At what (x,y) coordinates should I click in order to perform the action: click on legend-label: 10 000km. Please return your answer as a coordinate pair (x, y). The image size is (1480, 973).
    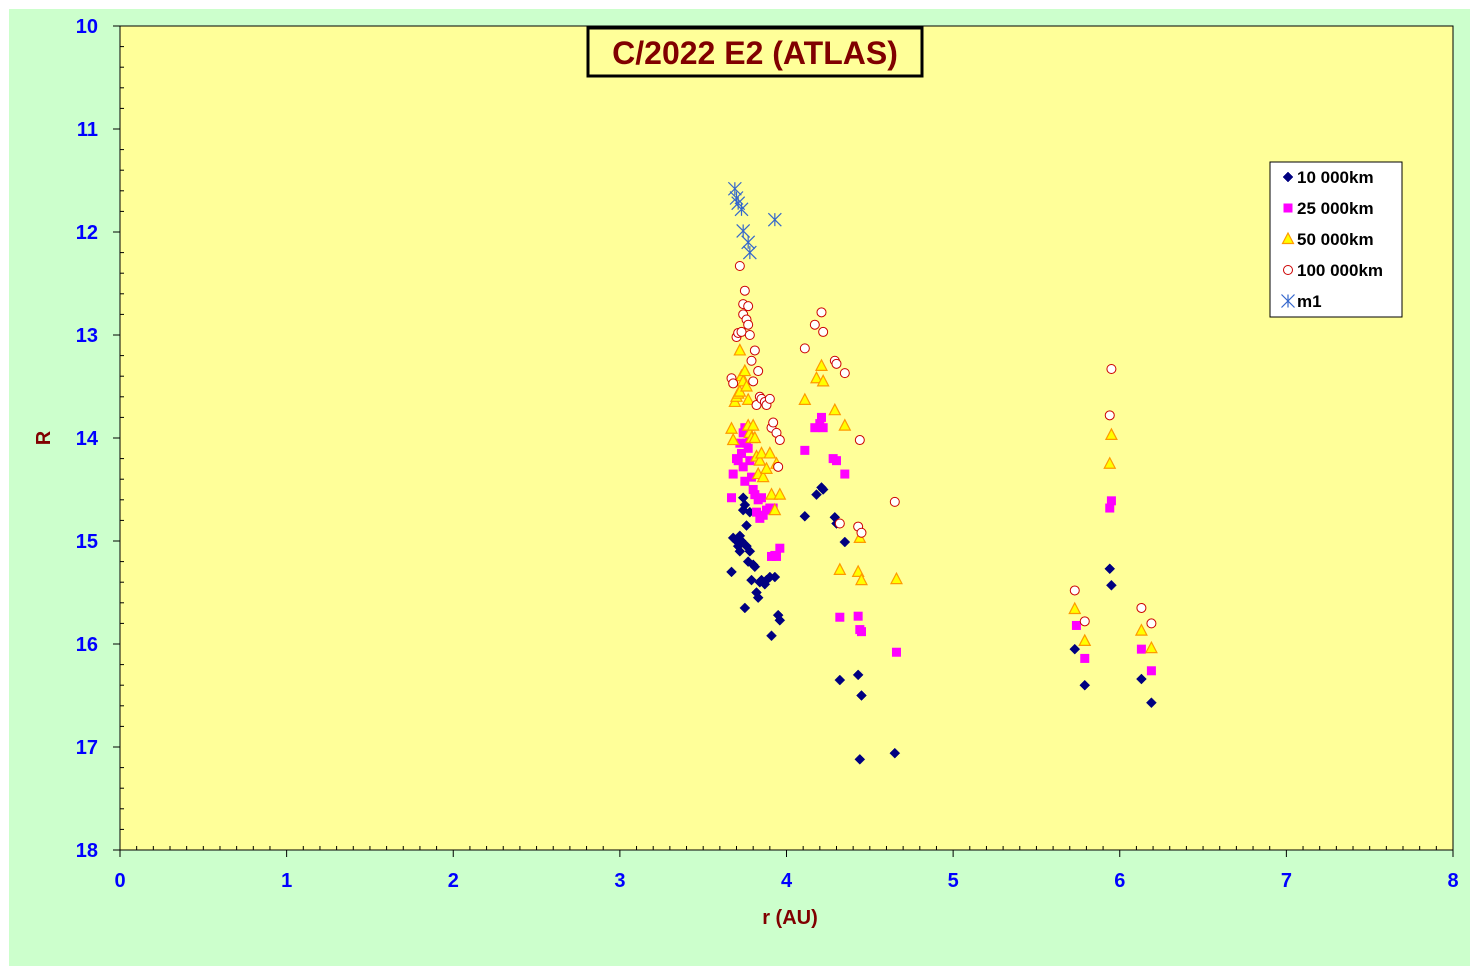
    Looking at the image, I should click on (1335, 177).